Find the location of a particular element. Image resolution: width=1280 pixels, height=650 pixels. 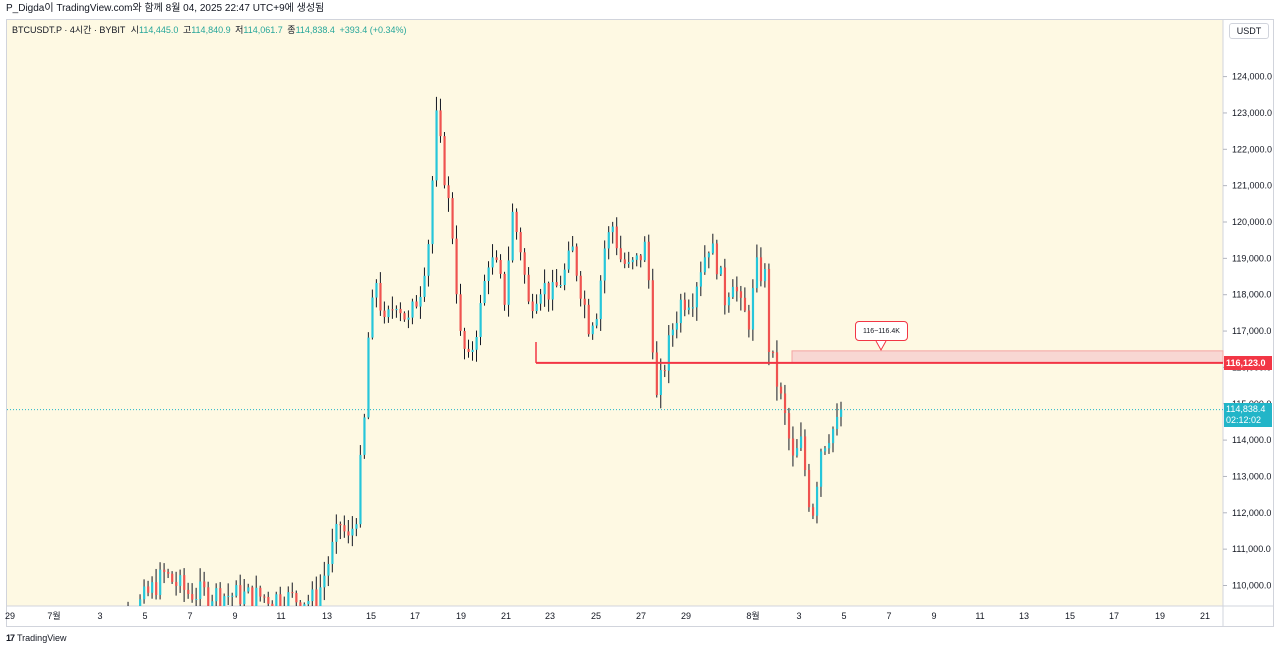

time-tick-label: 11 is located at coordinates (979, 616).